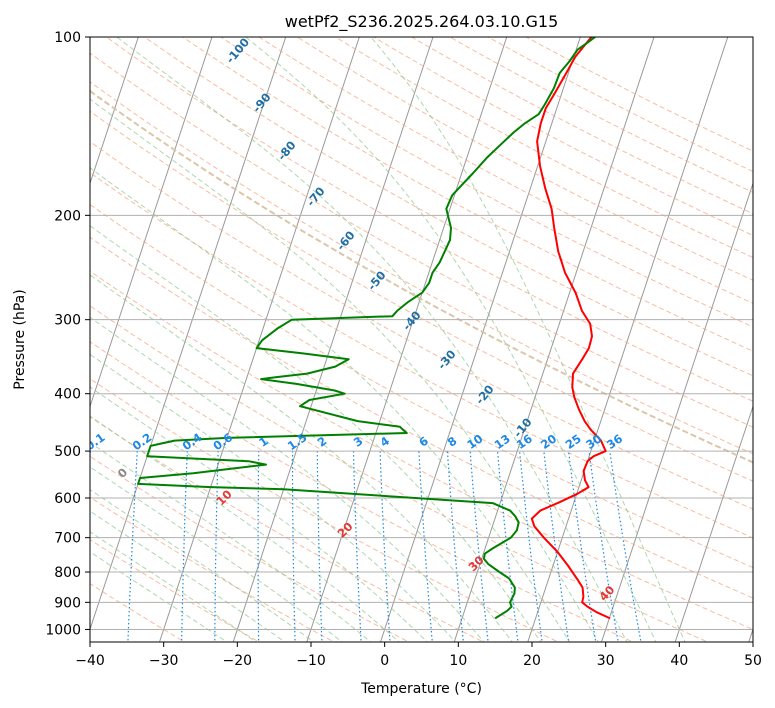 The height and width of the screenshot is (708, 775). I want to click on y-tick-label: 100, so click(67, 38).